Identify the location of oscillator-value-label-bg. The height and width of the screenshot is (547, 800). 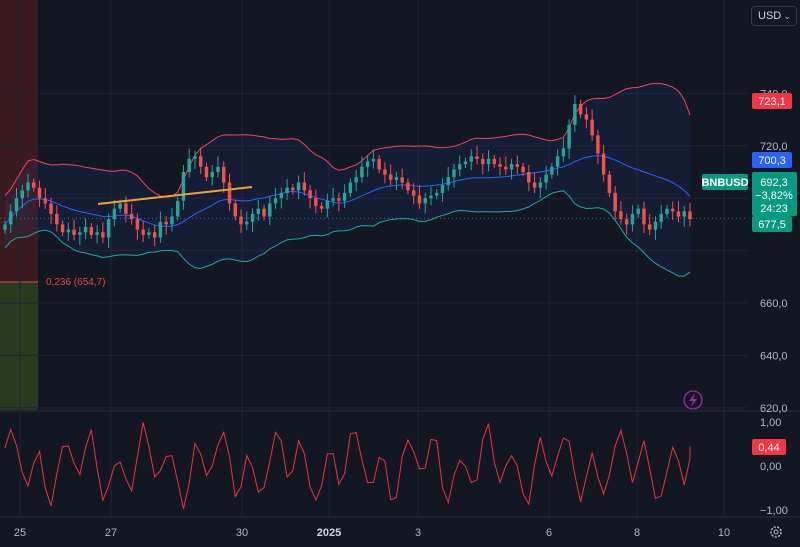
(769, 447).